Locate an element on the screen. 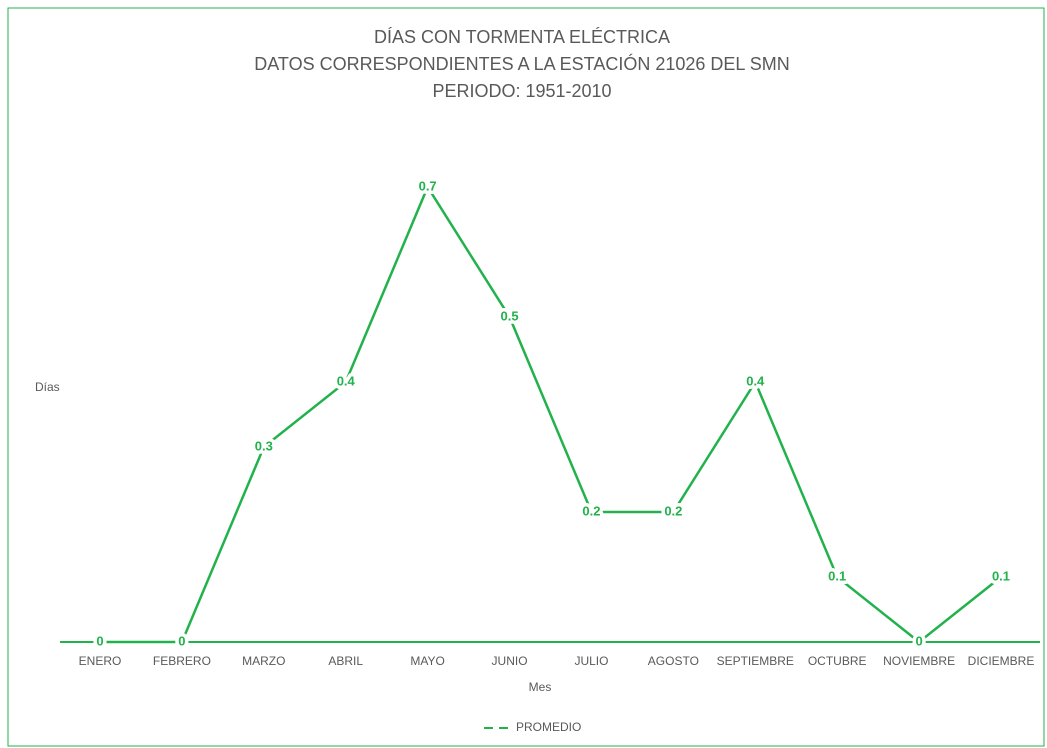 The height and width of the screenshot is (748, 1047). x-tick-label: MARZO is located at coordinates (263, 661).